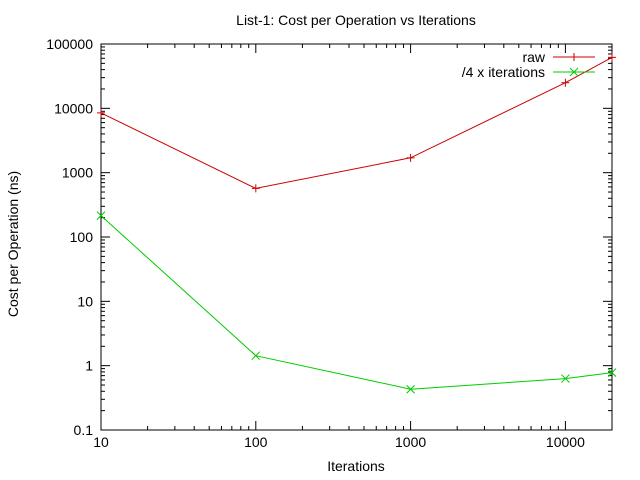 The height and width of the screenshot is (480, 640). What do you see at coordinates (565, 442) in the screenshot?
I see `x-tick-label: 10000` at bounding box center [565, 442].